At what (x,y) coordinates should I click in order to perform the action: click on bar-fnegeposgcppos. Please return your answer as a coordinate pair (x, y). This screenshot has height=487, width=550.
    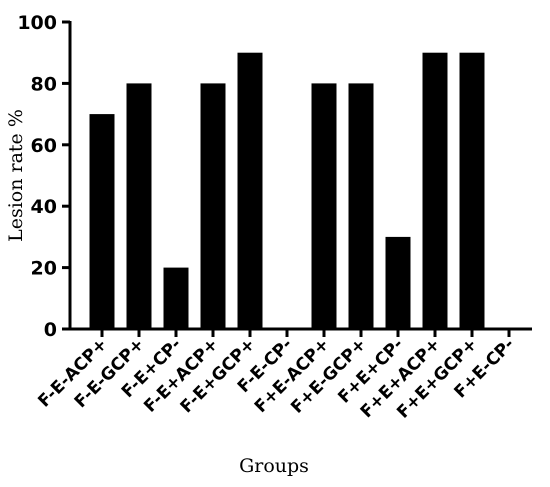
    Looking at the image, I should click on (250, 190).